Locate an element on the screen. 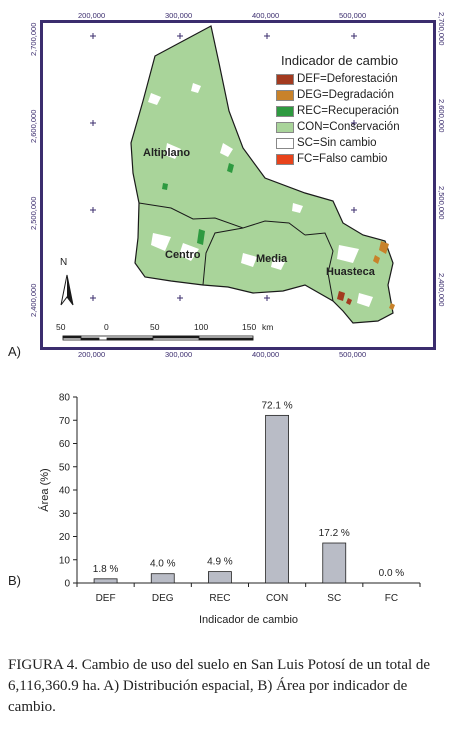 The height and width of the screenshot is (730, 455). bar-deg is located at coordinates (162, 578).